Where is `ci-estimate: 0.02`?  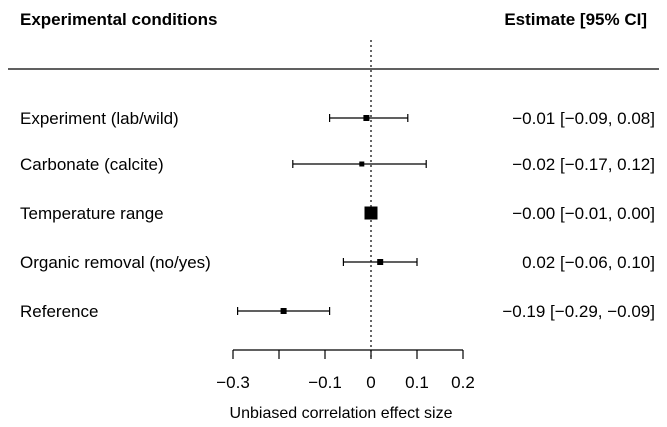
ci-estimate: 0.02 is located at coordinates (538, 262).